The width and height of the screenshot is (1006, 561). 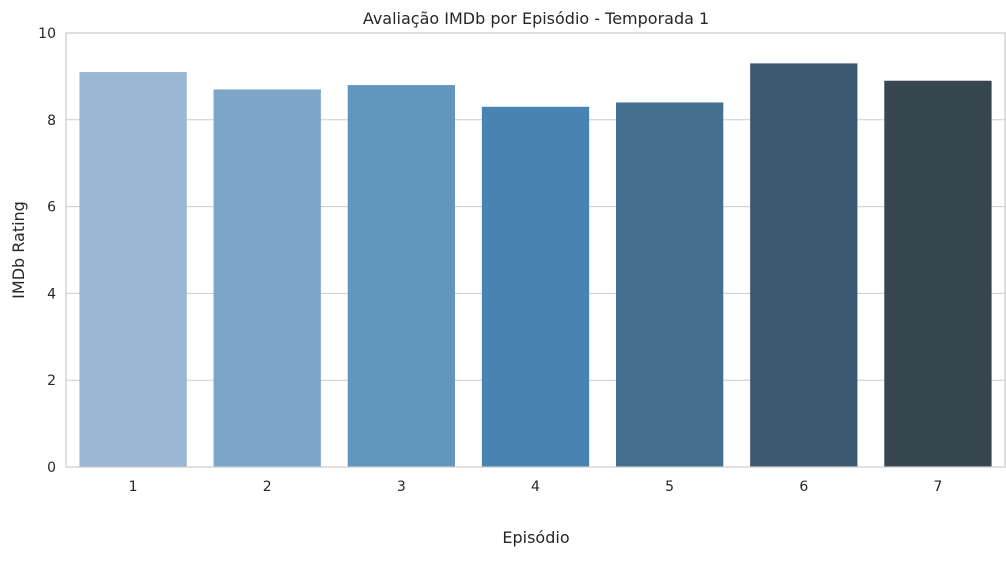 I want to click on y-tick-label: 8, so click(x=51, y=121).